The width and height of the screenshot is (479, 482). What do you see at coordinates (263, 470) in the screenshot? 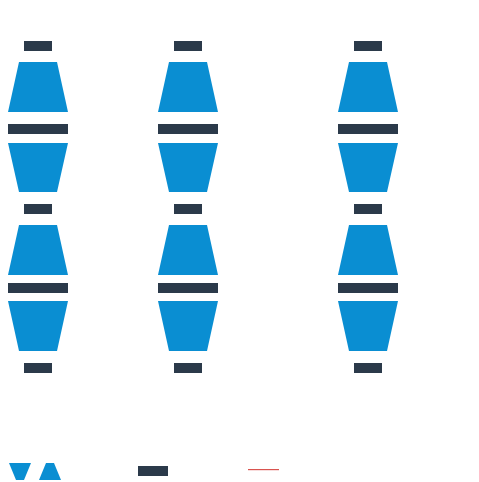
I see `red-line-icon` at bounding box center [263, 470].